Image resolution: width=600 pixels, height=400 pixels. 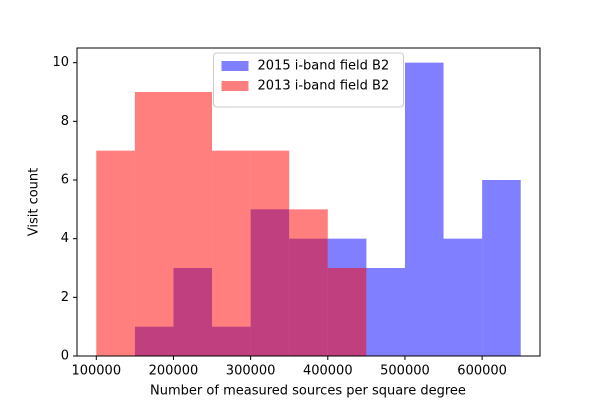 I want to click on x-tick-label: 200000, so click(x=174, y=371).